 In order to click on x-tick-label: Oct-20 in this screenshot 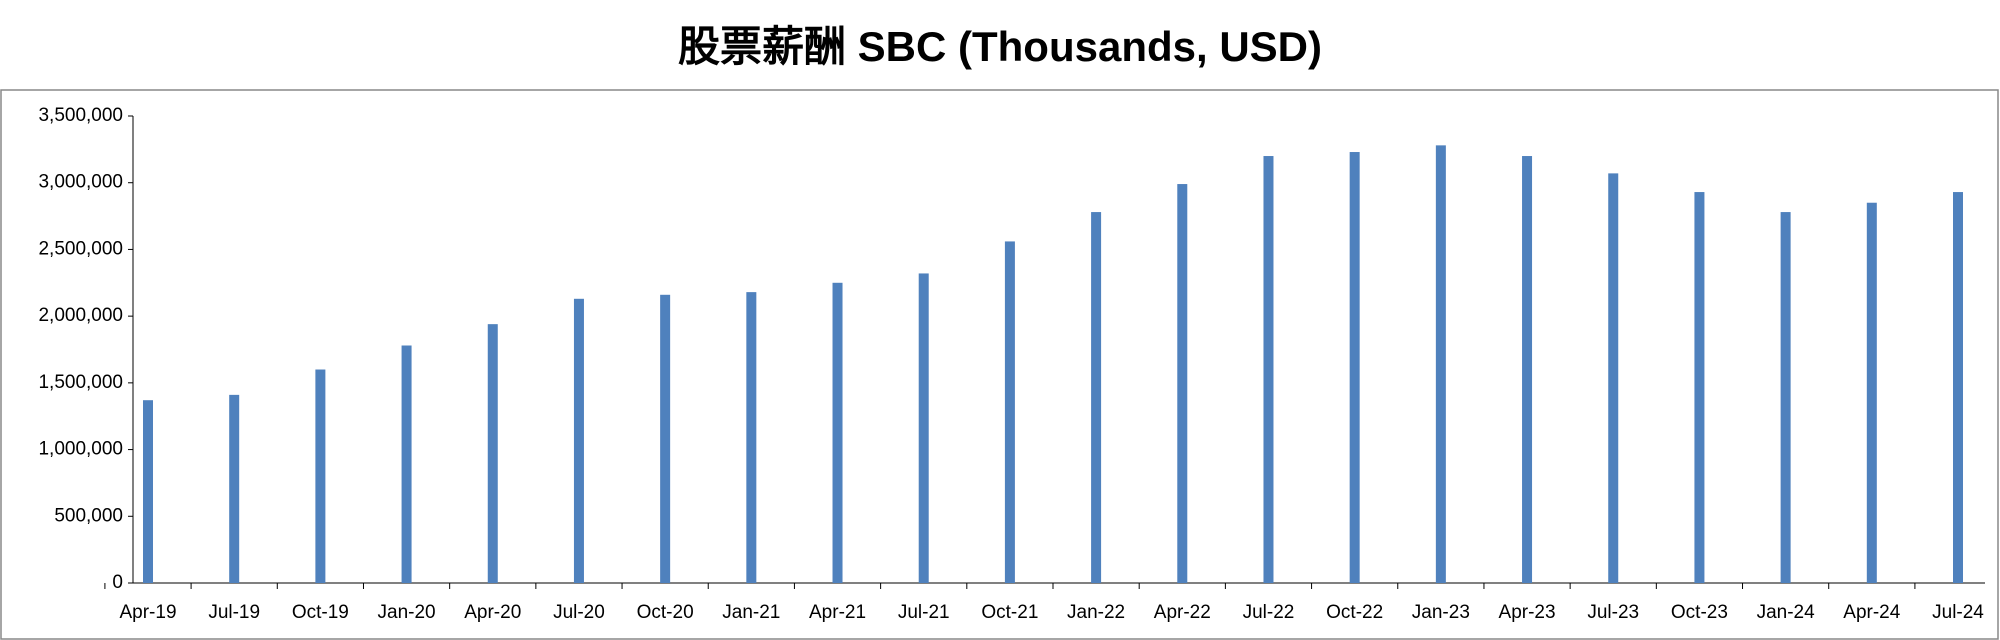, I will do `click(665, 612)`.